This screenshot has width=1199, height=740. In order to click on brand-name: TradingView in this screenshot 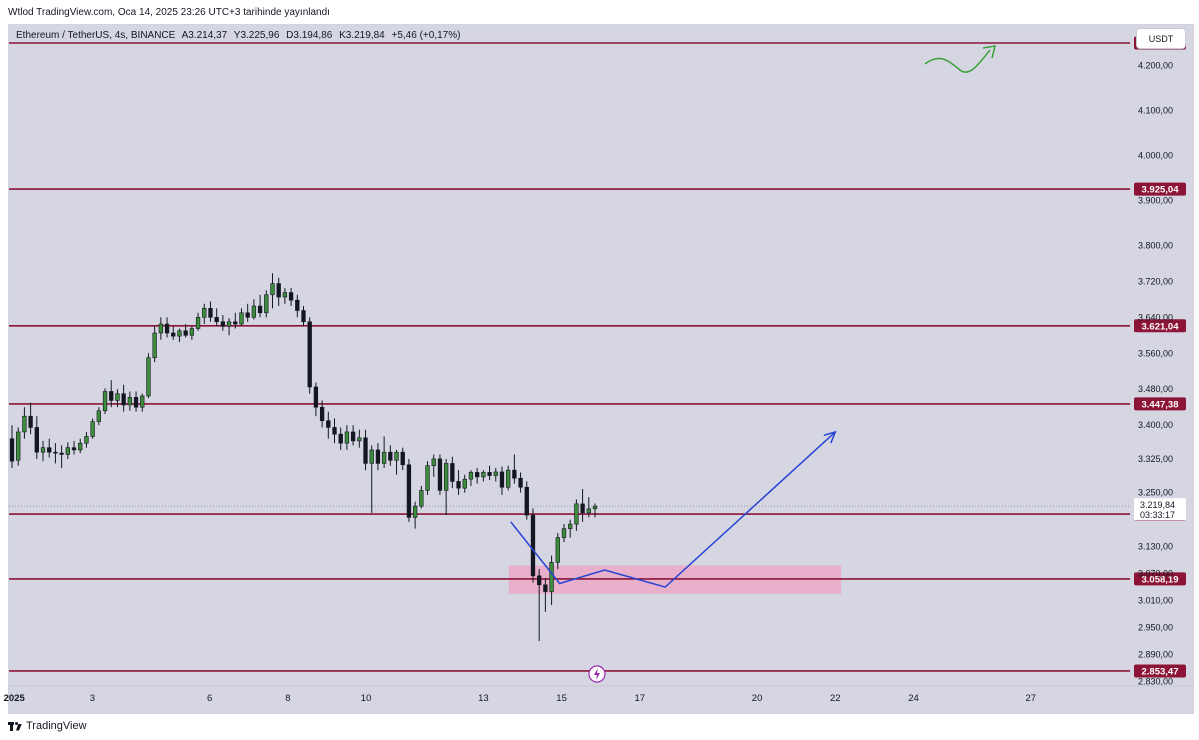, I will do `click(56, 726)`.